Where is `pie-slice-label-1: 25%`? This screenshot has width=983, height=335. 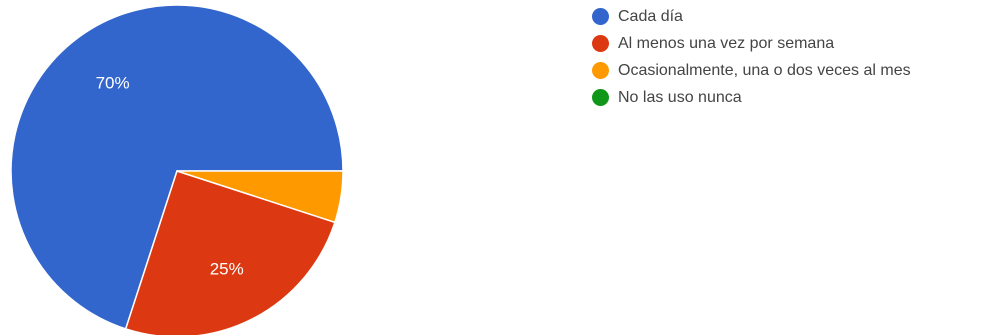 pie-slice-label-1: 25% is located at coordinates (227, 269).